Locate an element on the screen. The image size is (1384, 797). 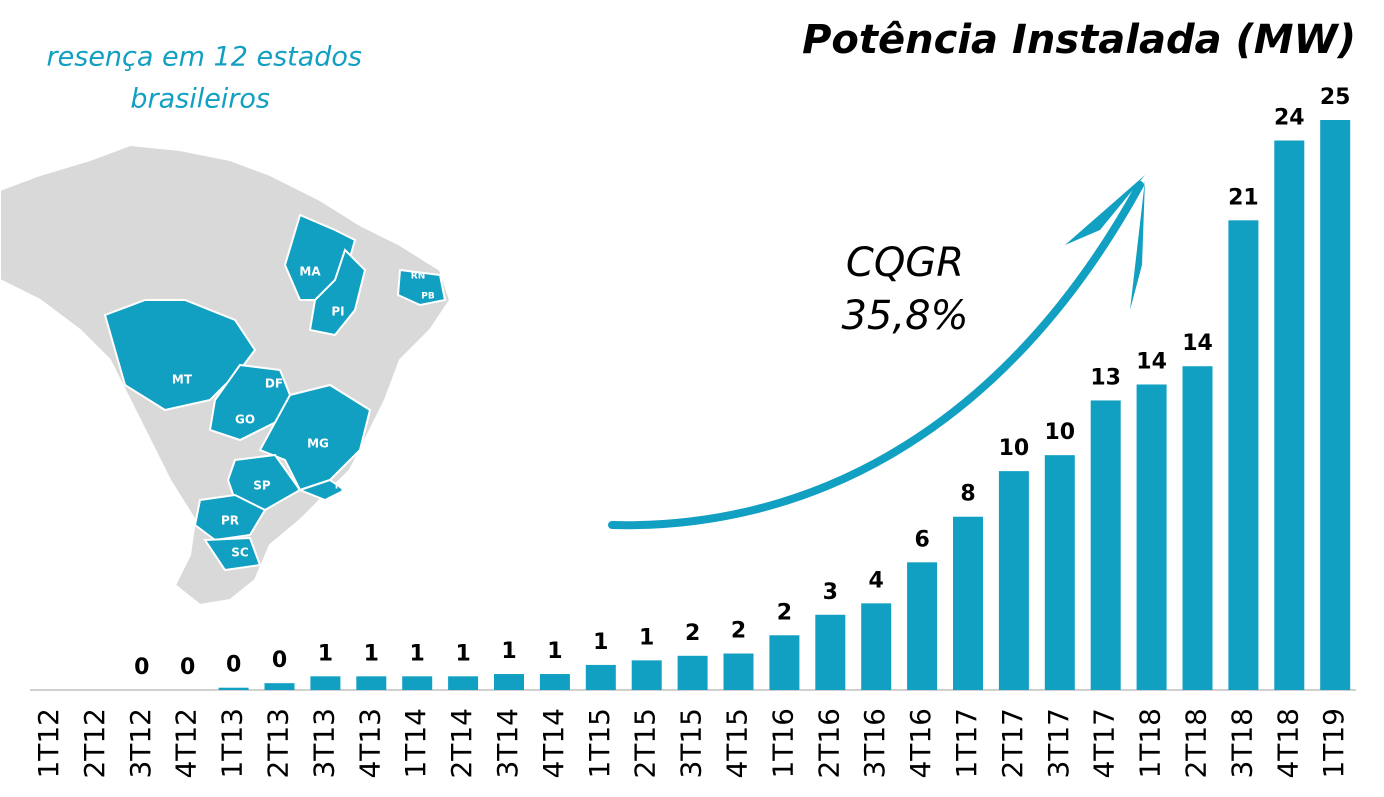
x-tick-label: 4T18 is located at coordinates (1287, 743).